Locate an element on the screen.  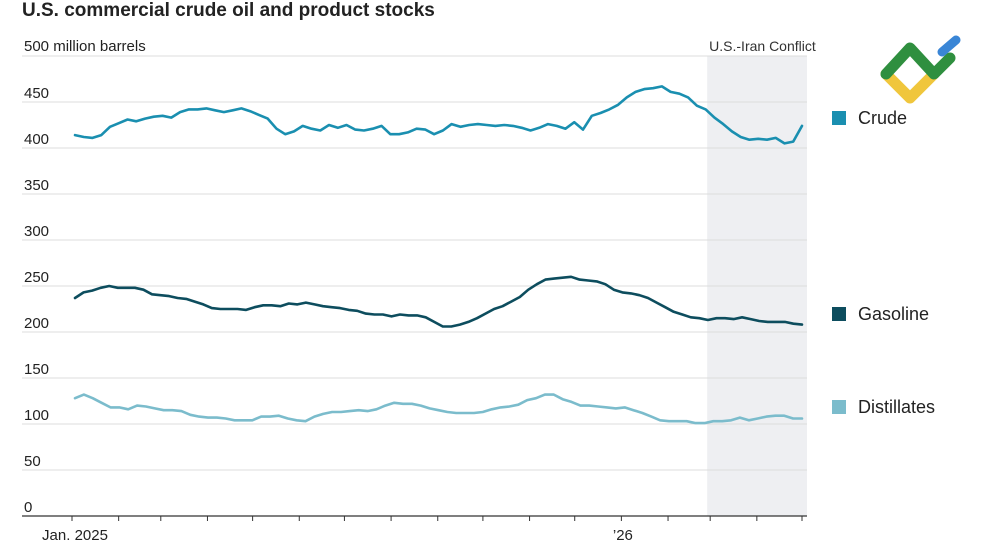
y-tick-top-value: 500 is located at coordinates (37, 46).